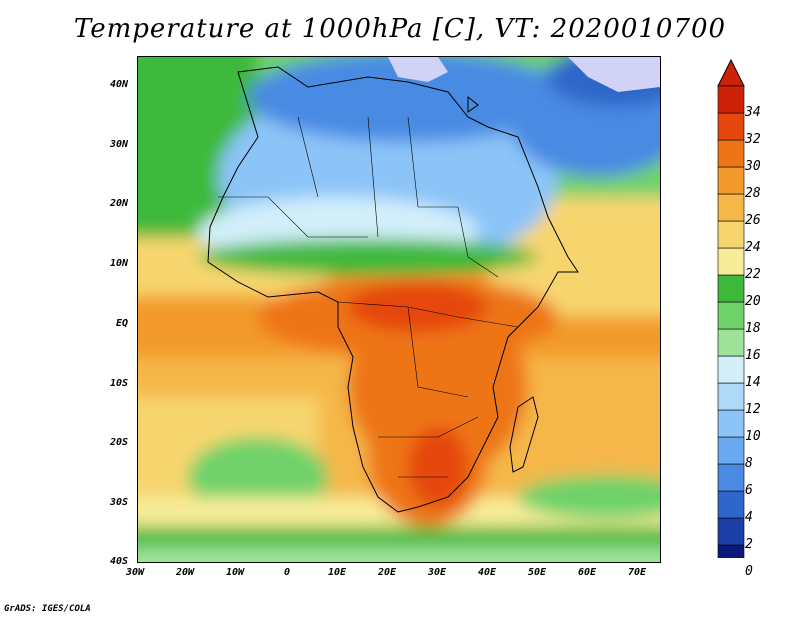  Describe the element at coordinates (487, 572) in the screenshot. I see `lon-tick: 40E` at that location.